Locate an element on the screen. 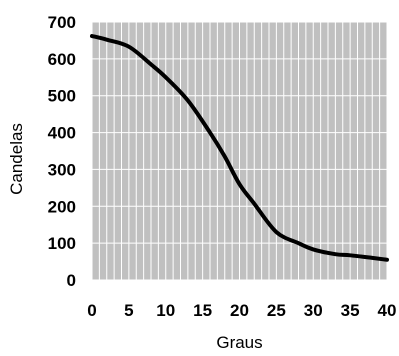  x-tick-label: 25 is located at coordinates (276, 310).